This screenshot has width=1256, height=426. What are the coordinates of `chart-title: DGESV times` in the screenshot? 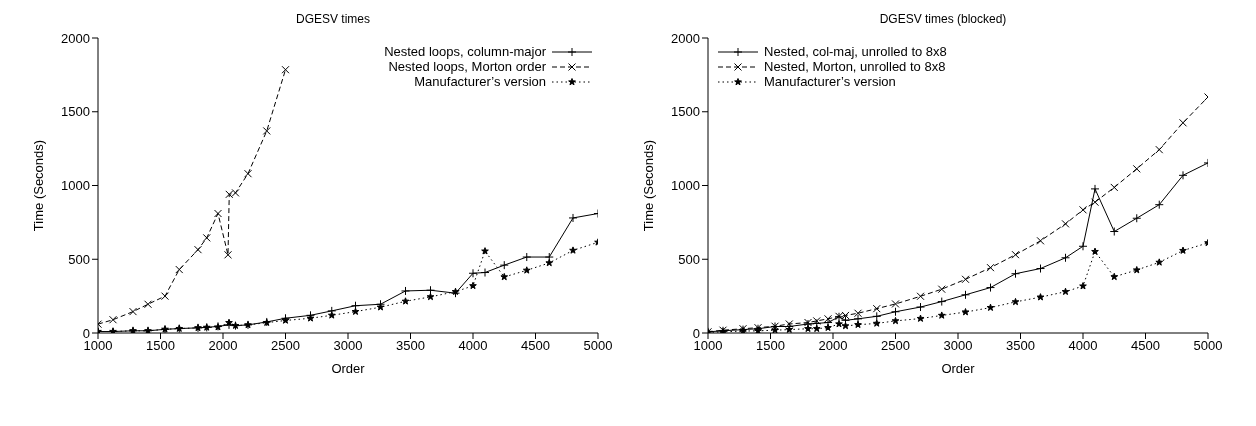 It's located at (333, 19).